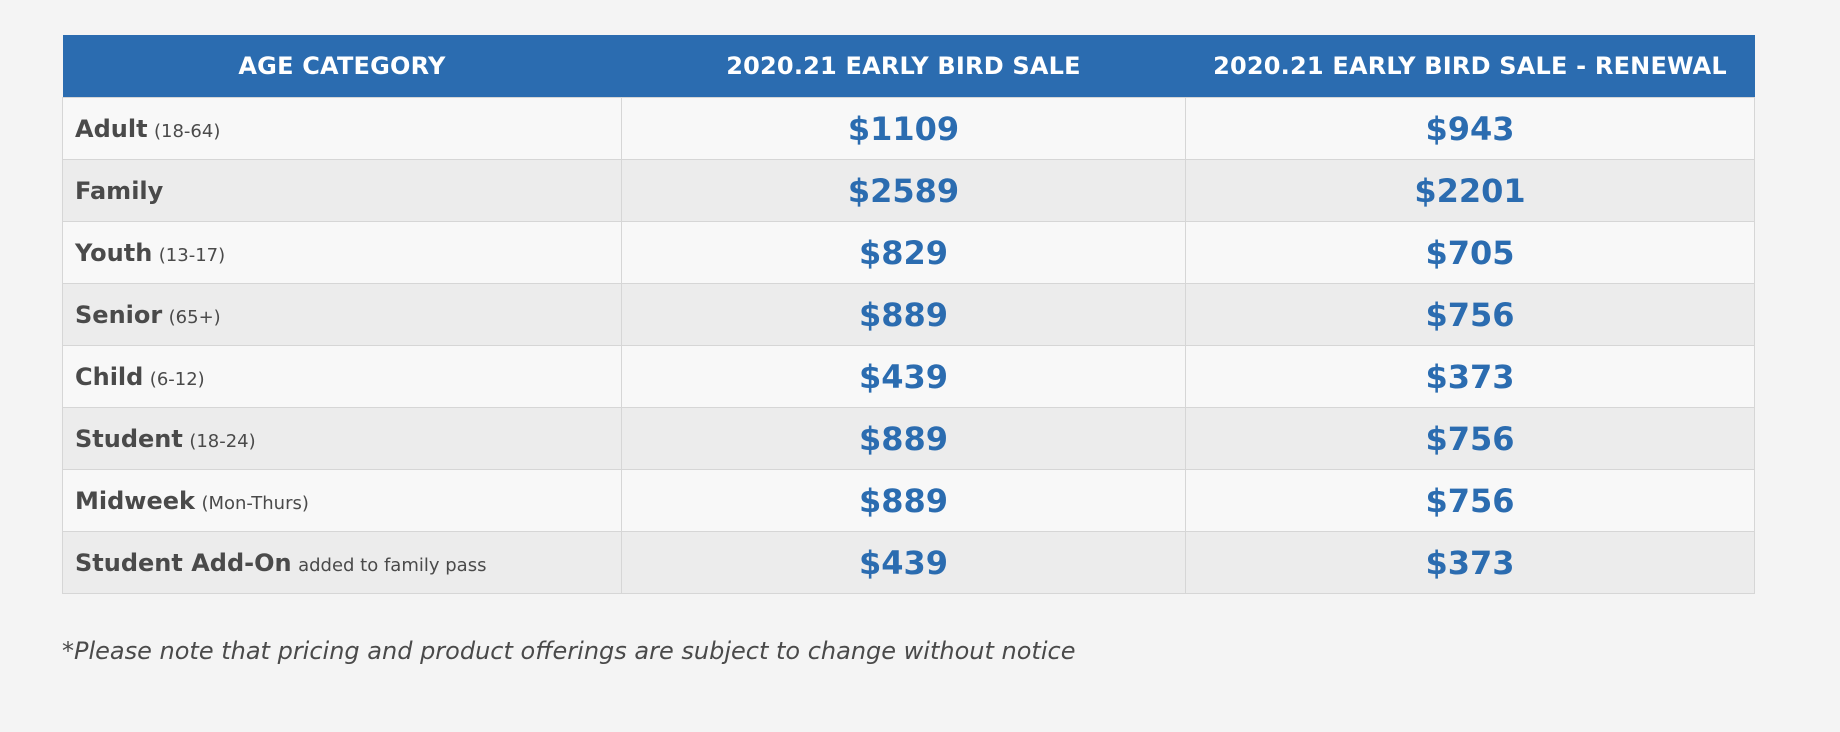  What do you see at coordinates (342, 376) in the screenshot?
I see `category-cell: Child (6-12)` at bounding box center [342, 376].